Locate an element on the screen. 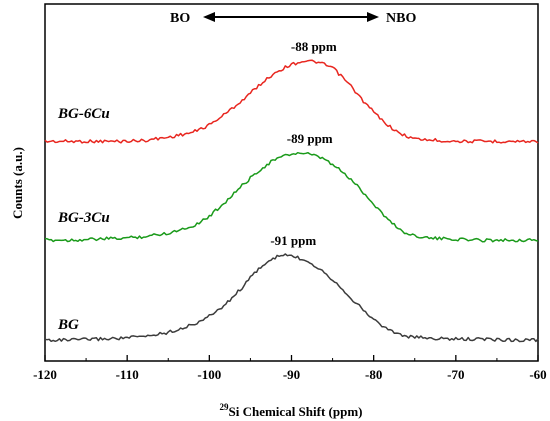  x-axis-title-superscript: 29 is located at coordinates (225, 407).